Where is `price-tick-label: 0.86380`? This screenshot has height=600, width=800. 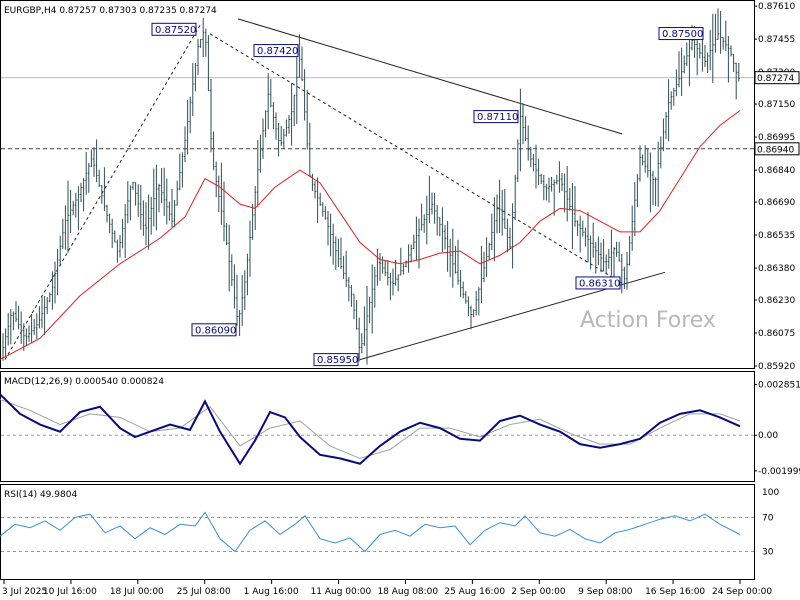 price-tick-label: 0.86380 is located at coordinates (776, 269).